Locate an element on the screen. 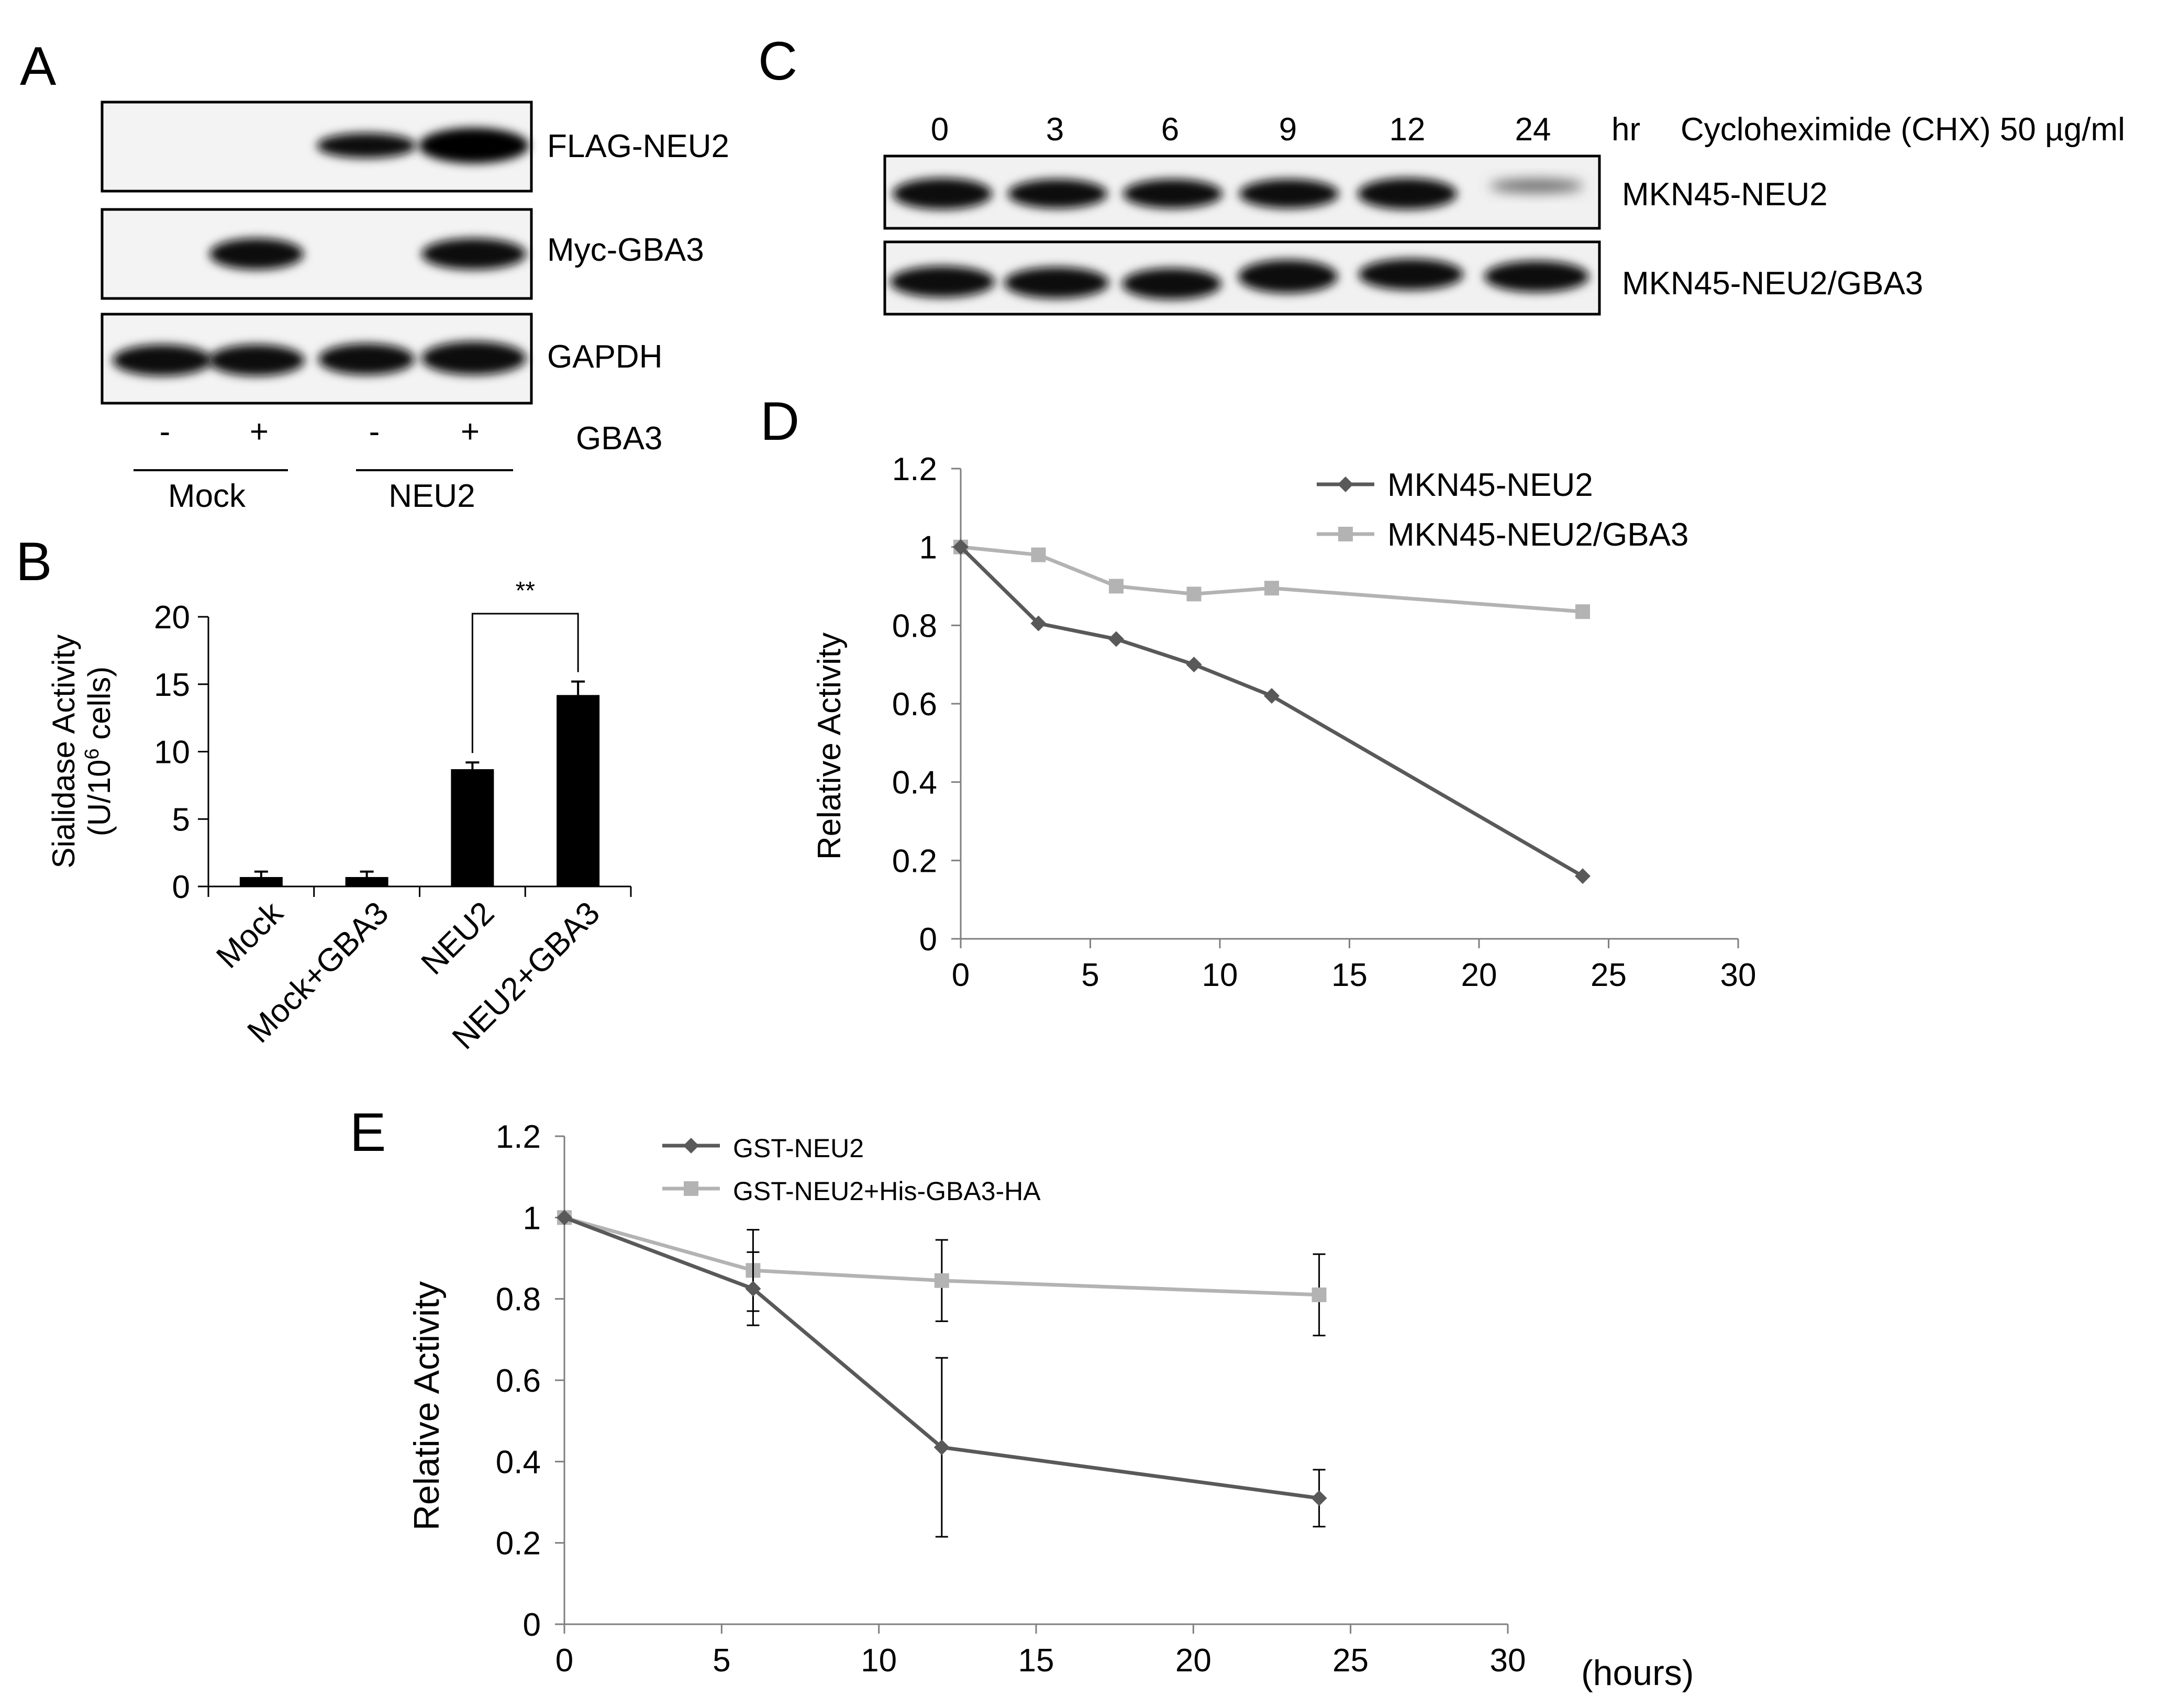 Image resolution: width=2179 pixels, height=1708 pixels. chart-e-x-tick-label: 25 is located at coordinates (1350, 1661).